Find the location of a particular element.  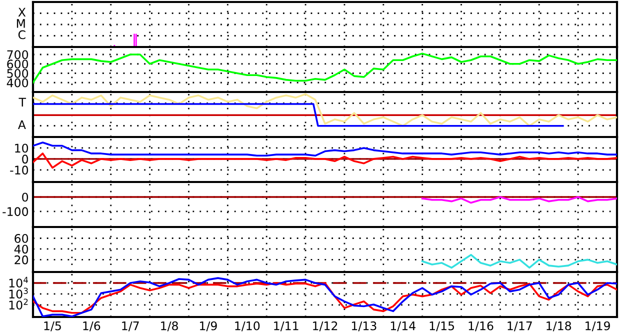

text: X is located at coordinates (22, 12).